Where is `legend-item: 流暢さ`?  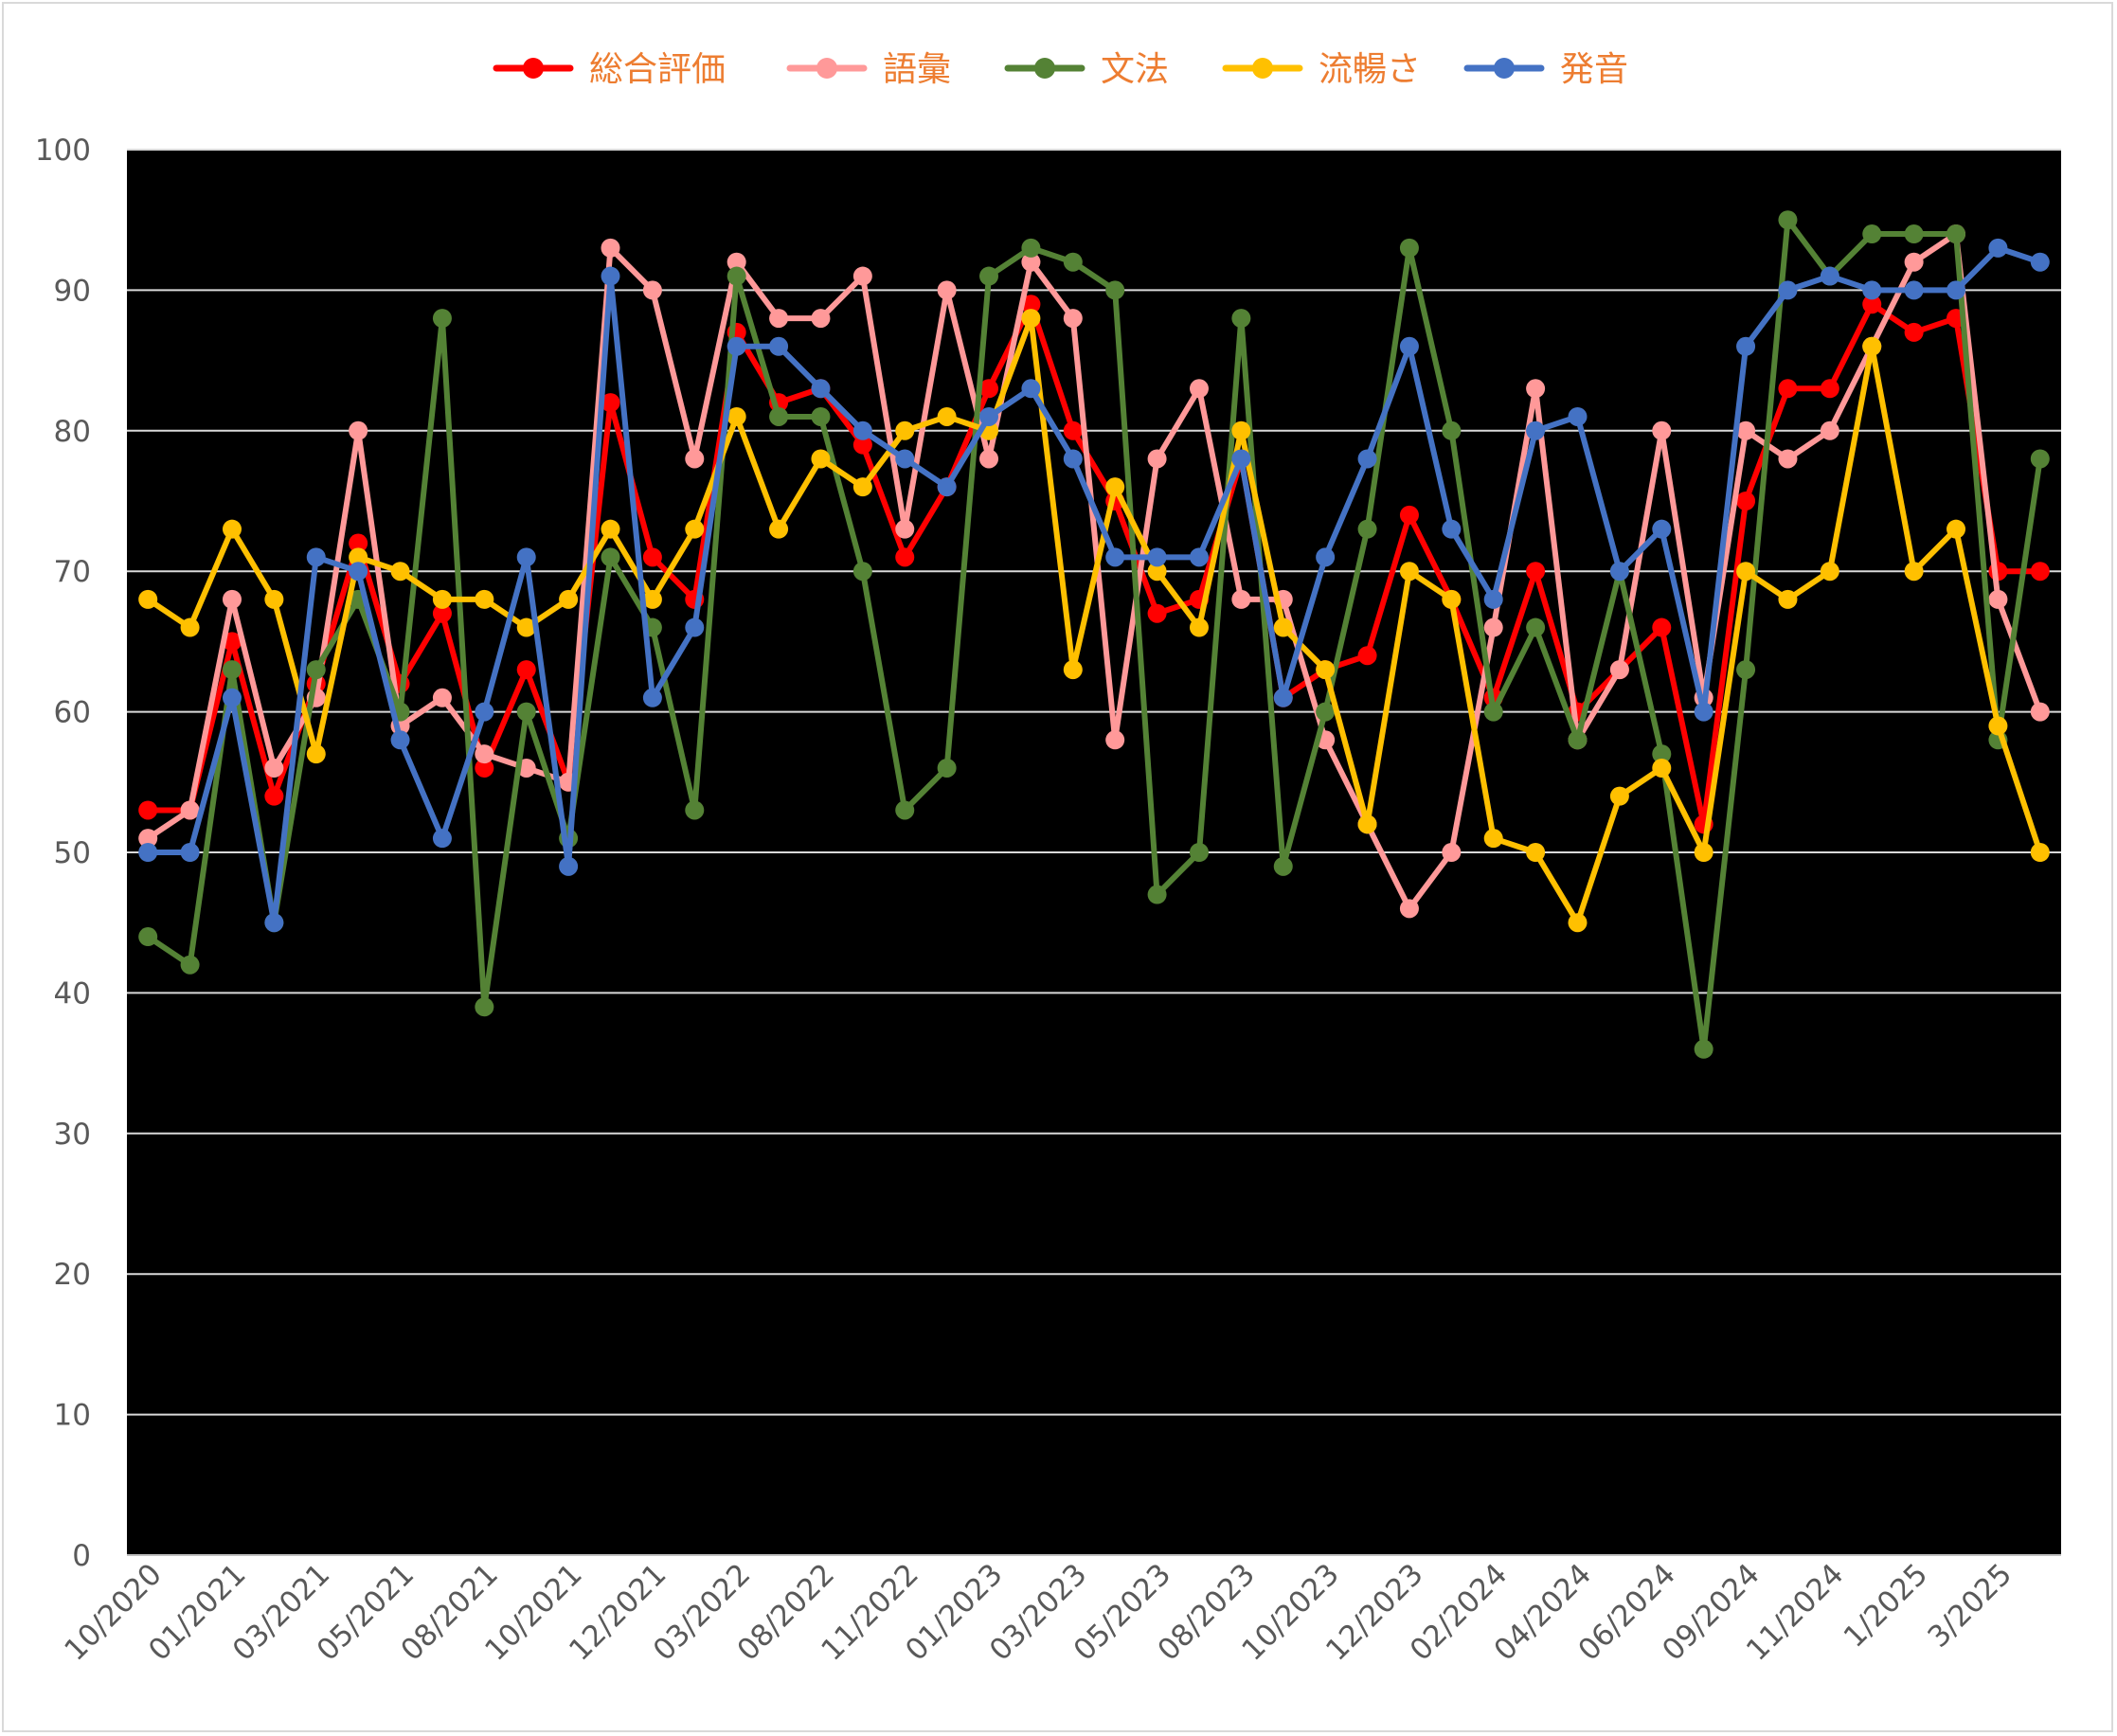 legend-item: 流暢さ is located at coordinates (1321, 69).